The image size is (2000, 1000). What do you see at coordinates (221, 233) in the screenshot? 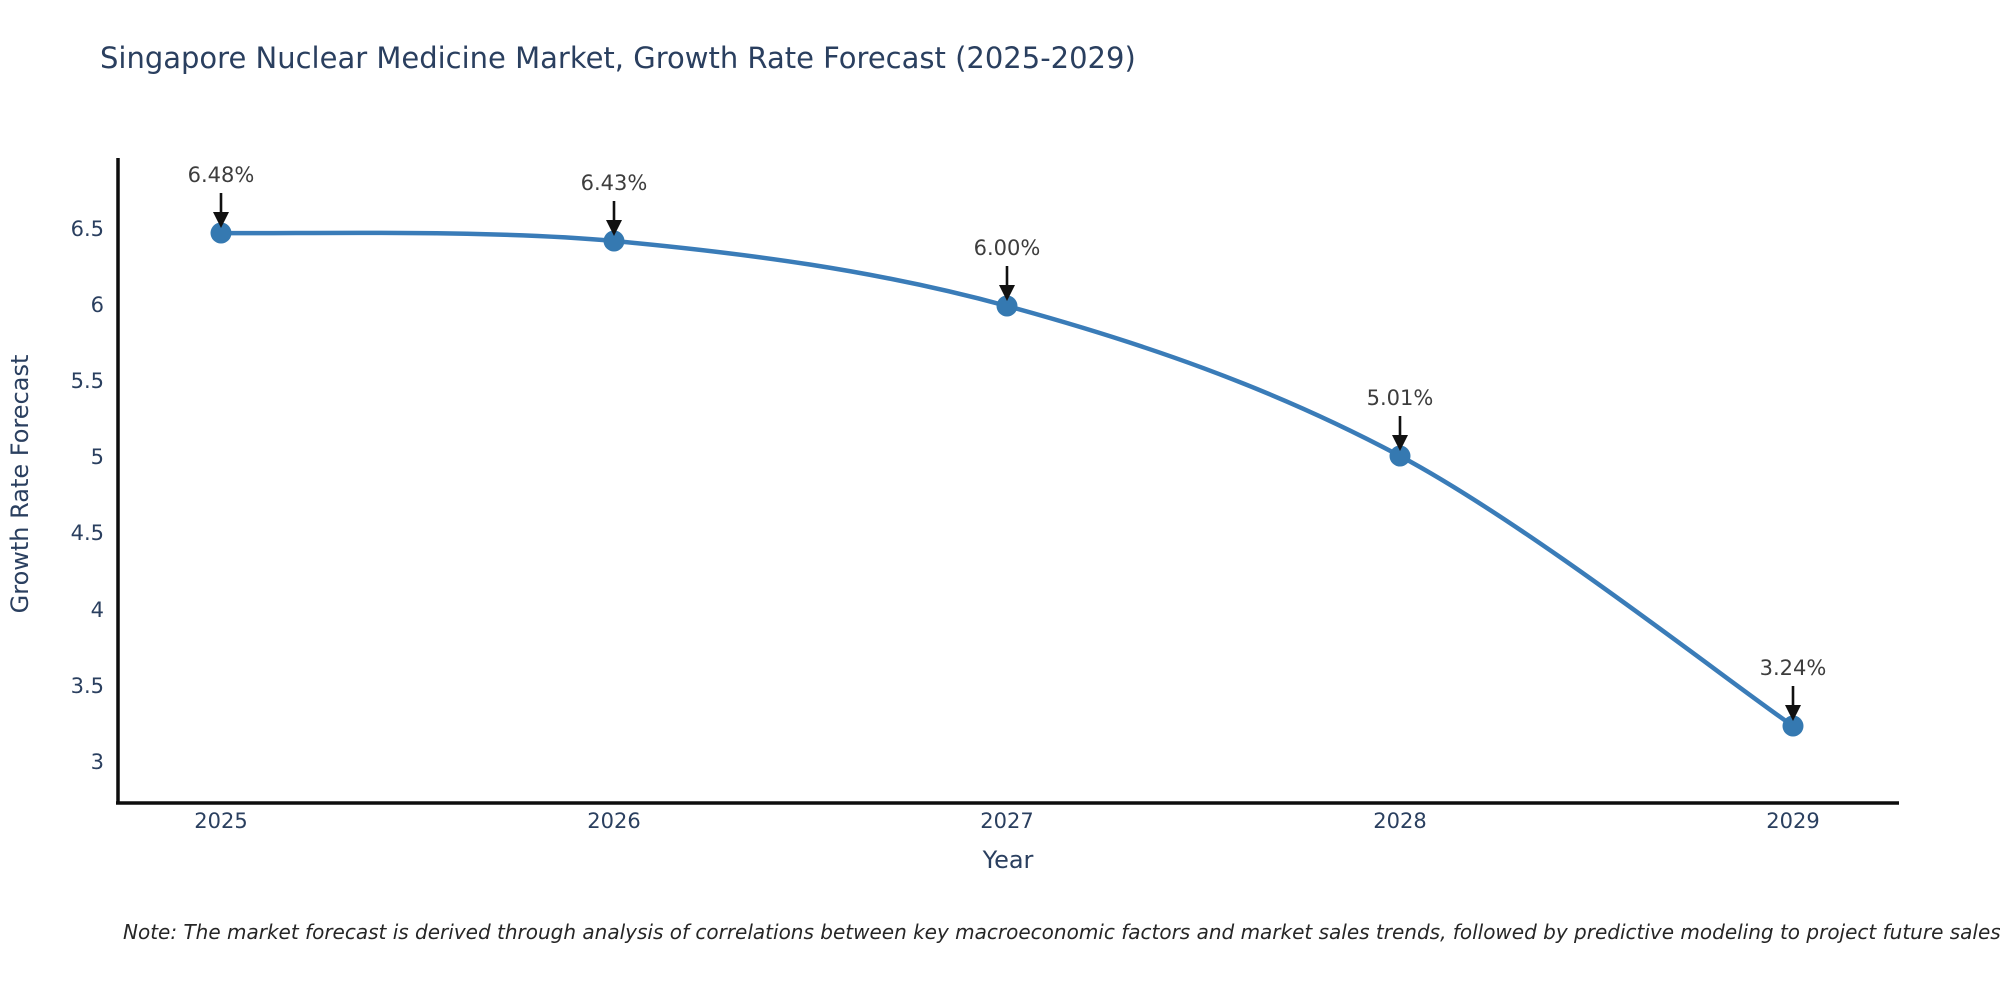
I see `data-point-2025` at bounding box center [221, 233].